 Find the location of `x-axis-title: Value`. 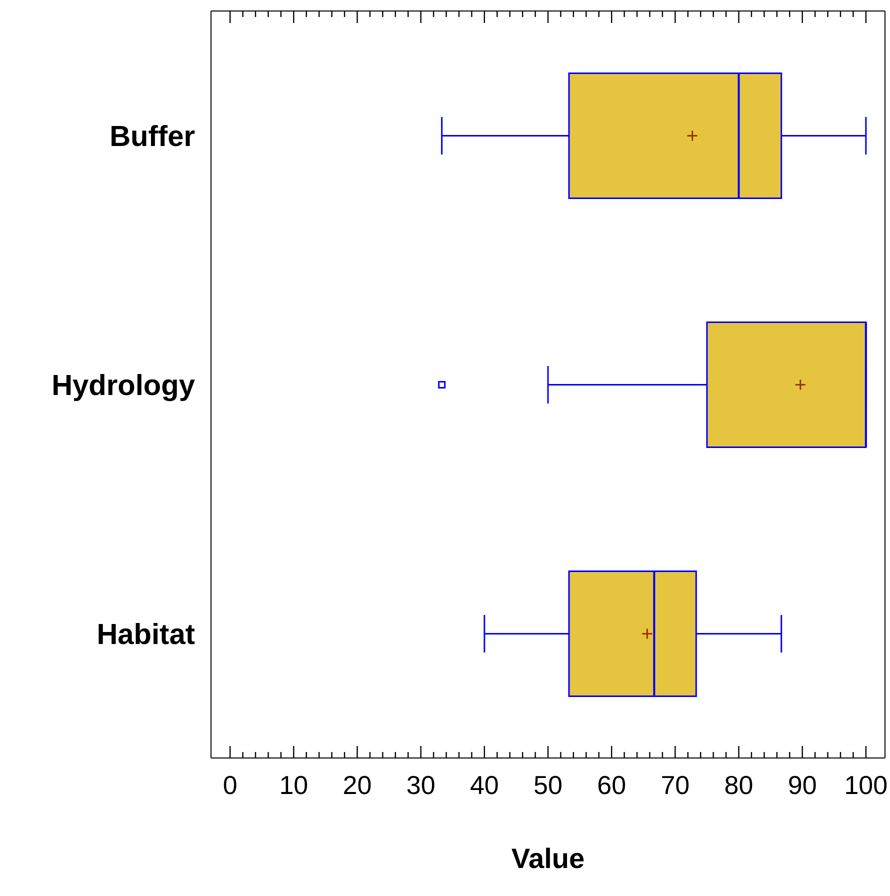

x-axis-title: Value is located at coordinates (548, 858).